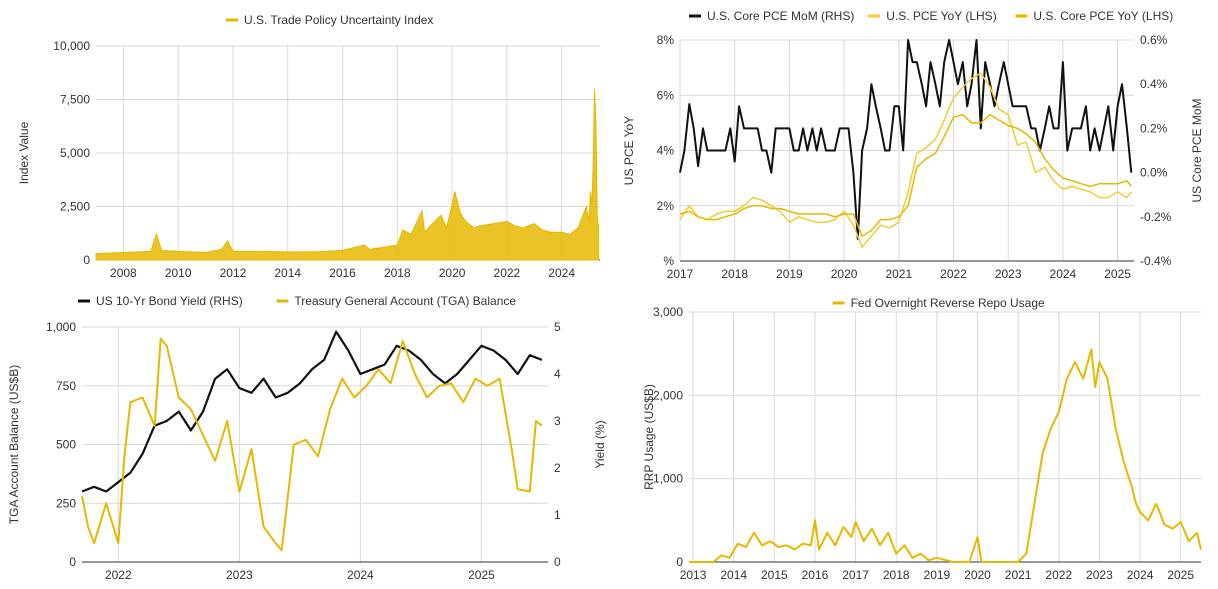  What do you see at coordinates (71, 46) in the screenshot?
I see `y-tick-label: 10,000` at bounding box center [71, 46].